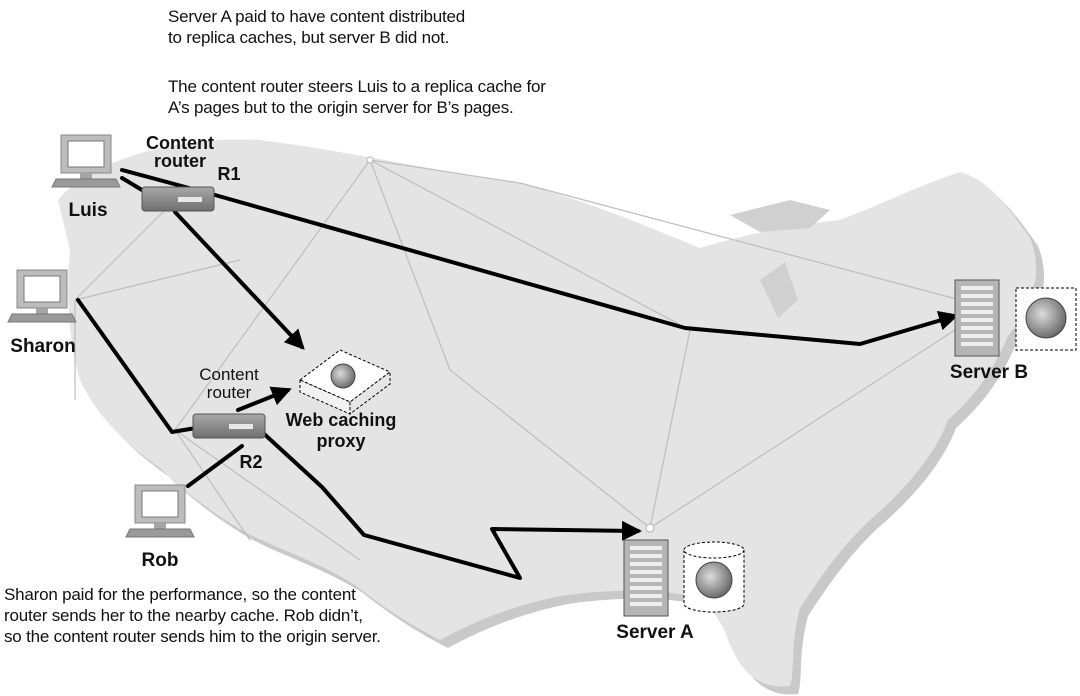 The image size is (1080, 696). I want to click on label-content-router-r2: Content router, so click(229, 383).